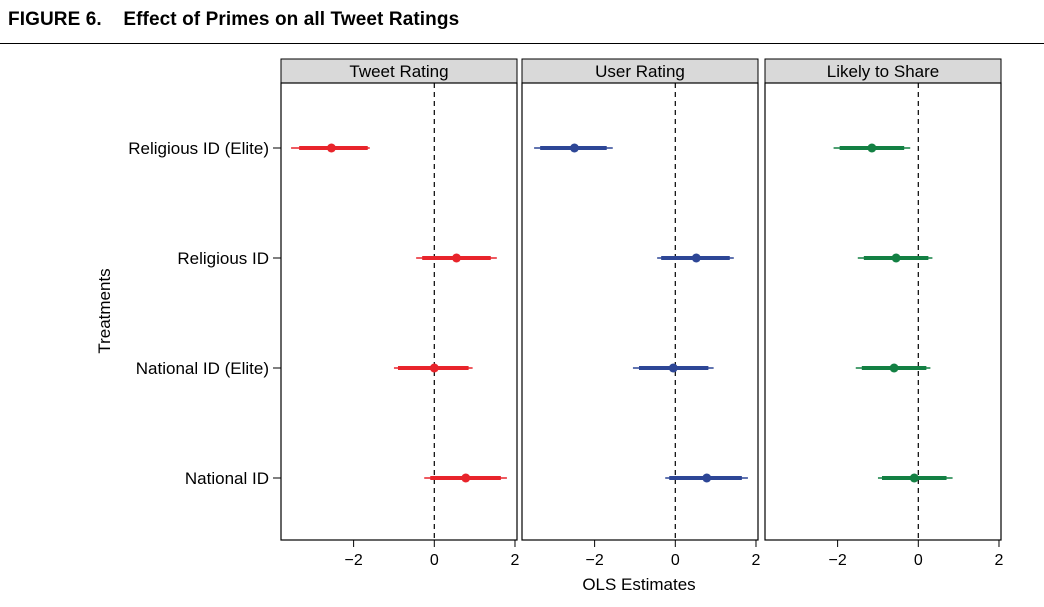 This screenshot has width=1044, height=607. Describe the element at coordinates (198, 148) in the screenshot. I see `y-tick-label: Religious ID (Elite)` at that location.